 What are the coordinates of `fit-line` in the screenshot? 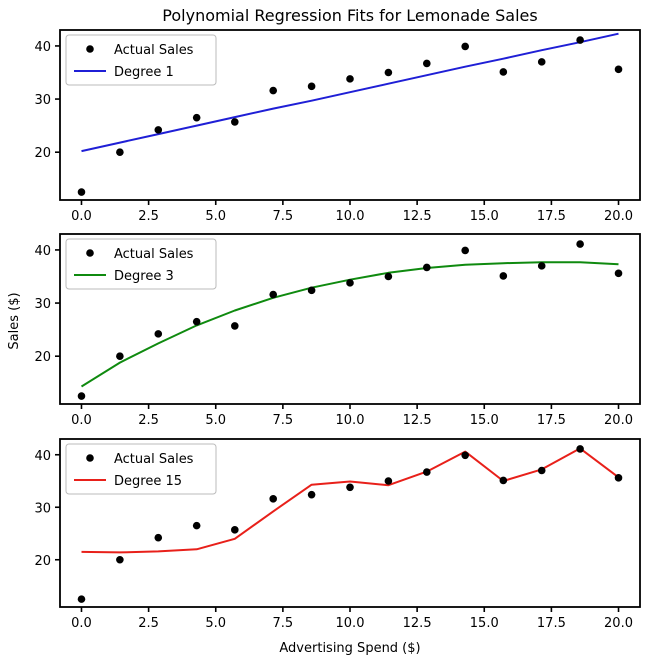 It's located at (350, 500).